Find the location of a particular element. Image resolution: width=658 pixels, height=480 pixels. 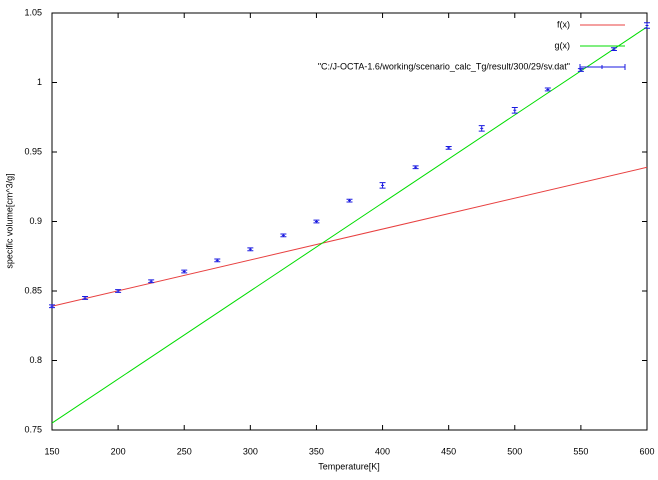

x-tick-label: 350 is located at coordinates (316, 451).